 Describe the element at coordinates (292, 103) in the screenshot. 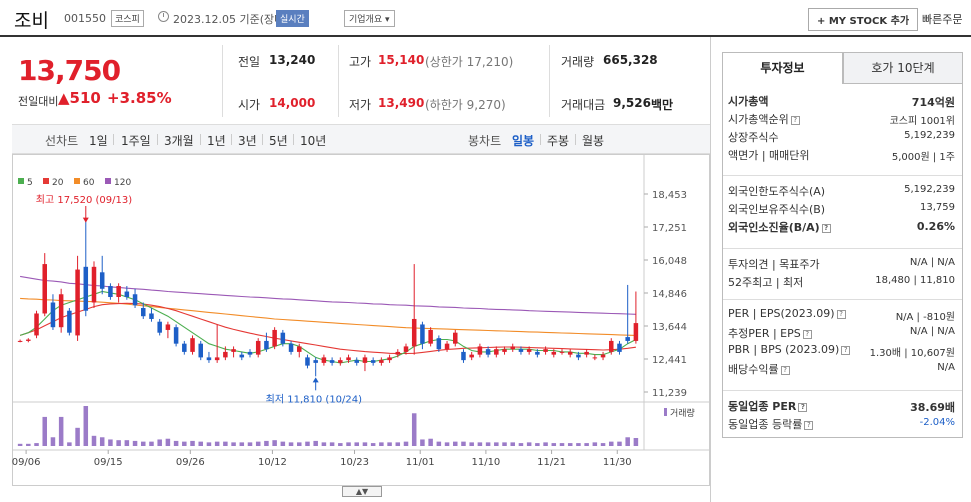

I see `open-value: 14,000` at that location.